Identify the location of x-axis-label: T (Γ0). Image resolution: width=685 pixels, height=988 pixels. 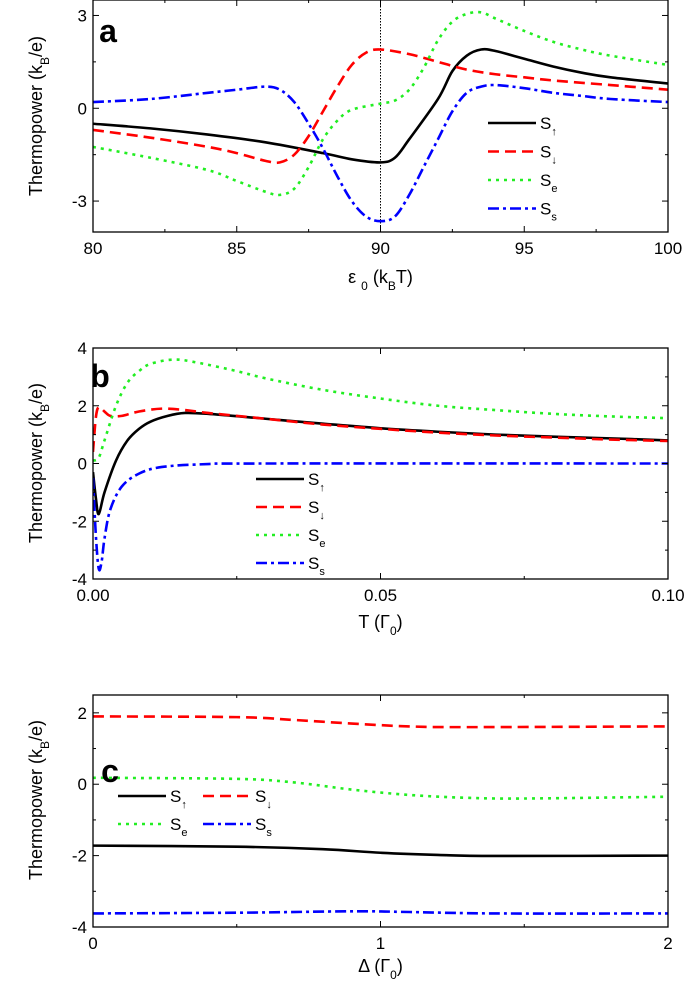
(380, 625).